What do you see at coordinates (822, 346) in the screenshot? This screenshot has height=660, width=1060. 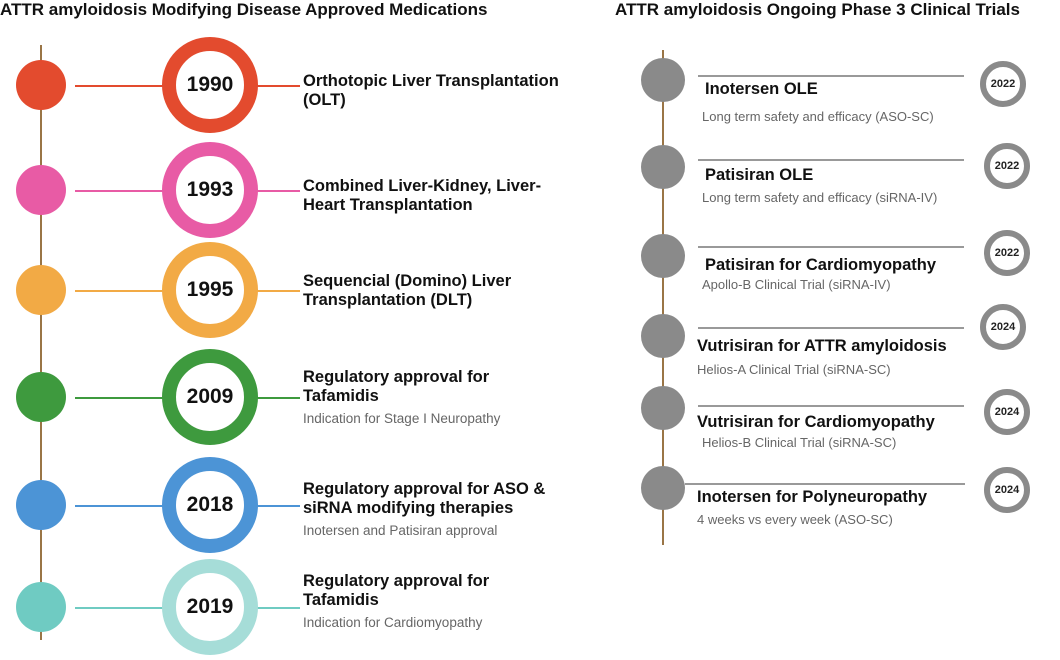 I see `trial-heading: Vutrisiran for ATTR amyloidosis` at bounding box center [822, 346].